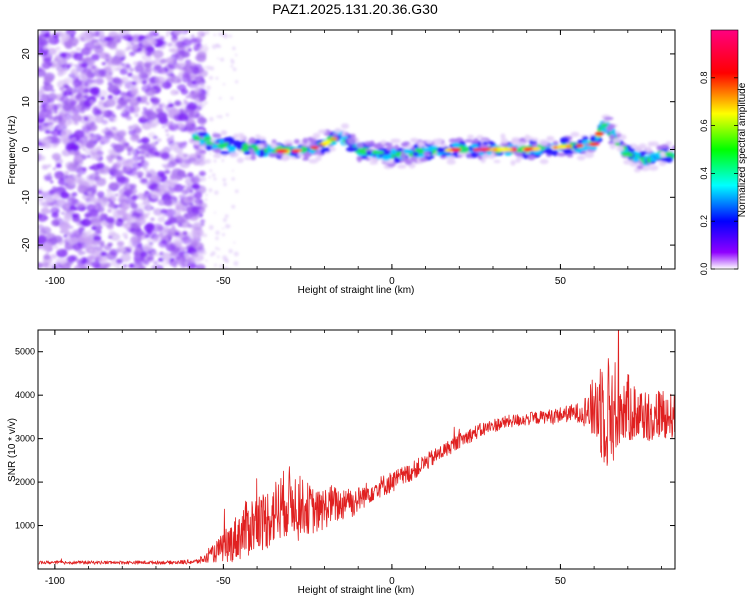  What do you see at coordinates (562, 146) in the screenshot?
I see `signal-peak-blob` at bounding box center [562, 146].